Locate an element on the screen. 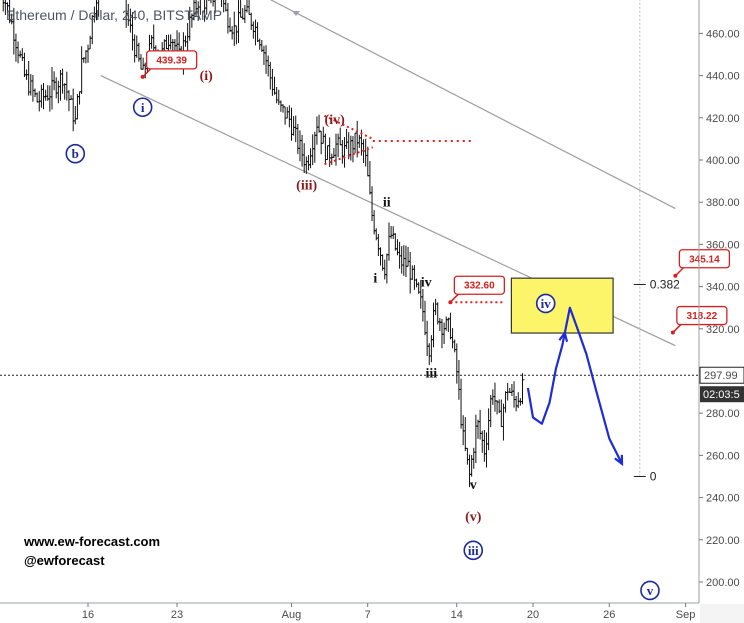 The height and width of the screenshot is (623, 744). chevron-down-icon is located at coordinates (296, 13).